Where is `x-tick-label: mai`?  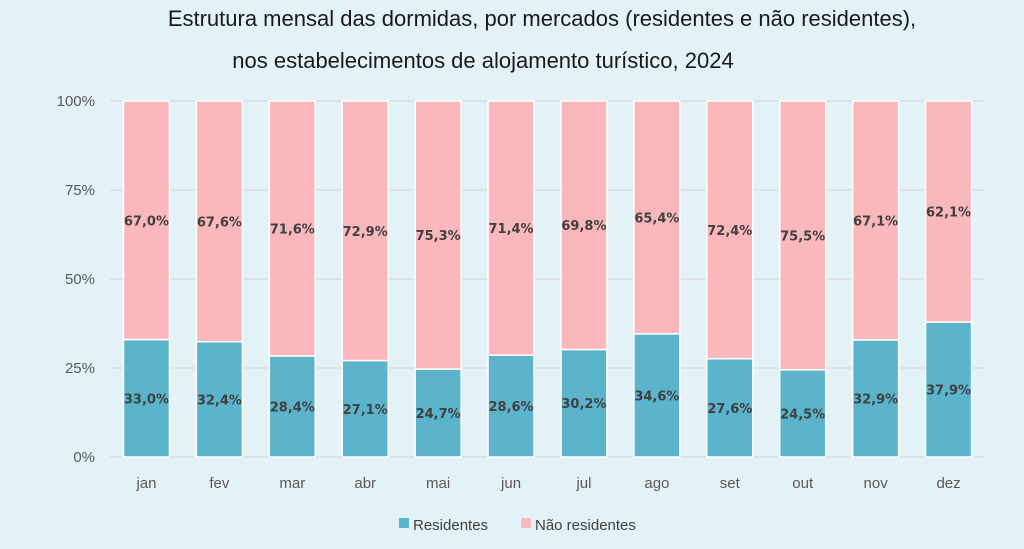
x-tick-label: mai is located at coordinates (438, 483).